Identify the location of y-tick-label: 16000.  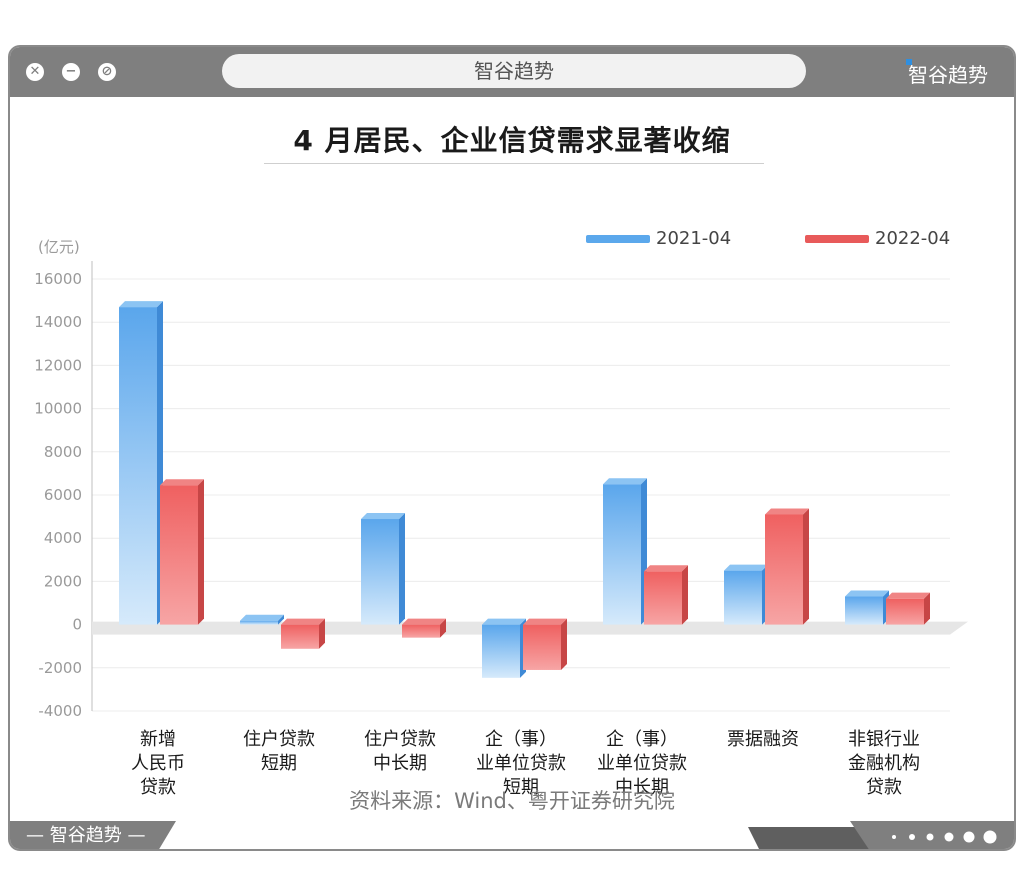
(58, 279).